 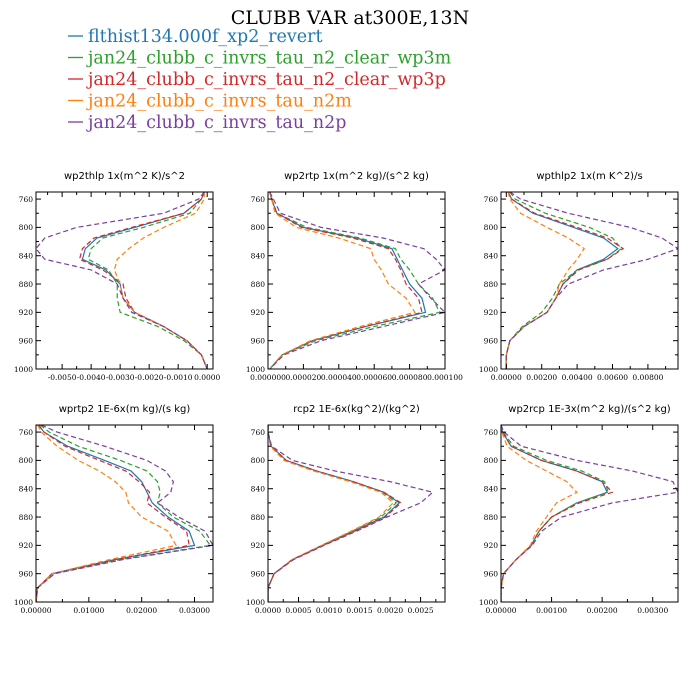 I want to click on legend-entry: flthist134.000f_xp2_revert, so click(x=195, y=37).